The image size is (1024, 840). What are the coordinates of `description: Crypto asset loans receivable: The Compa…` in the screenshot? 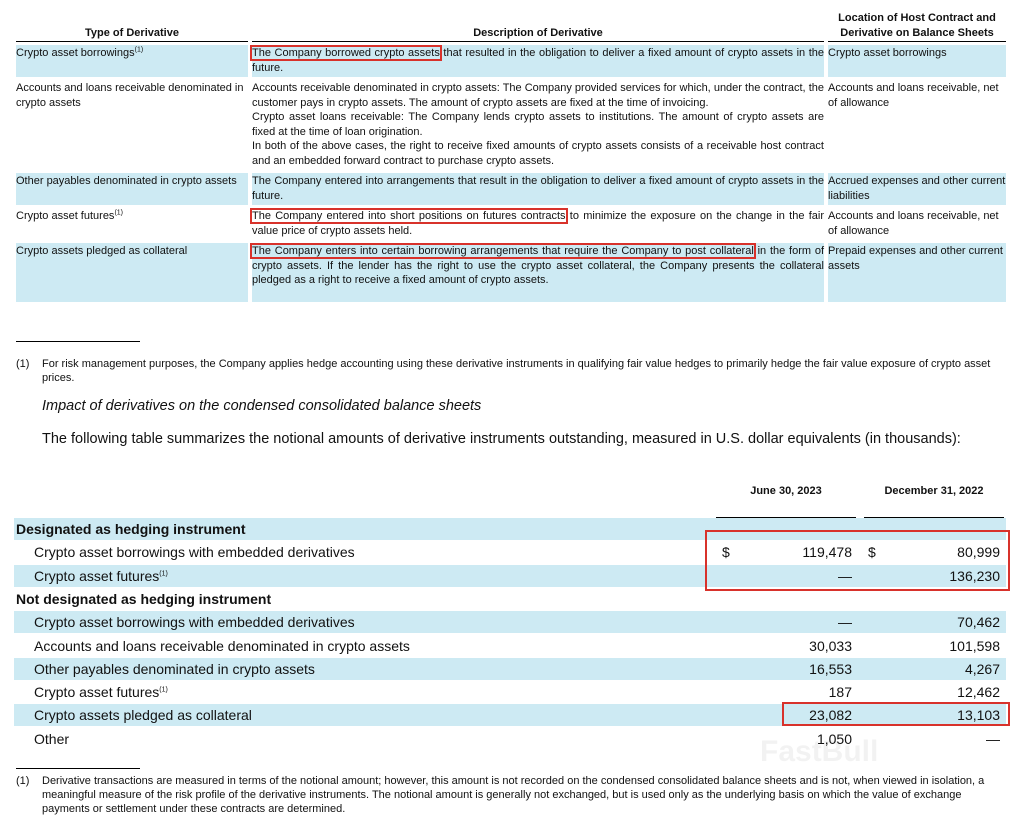 It's located at (538, 124).